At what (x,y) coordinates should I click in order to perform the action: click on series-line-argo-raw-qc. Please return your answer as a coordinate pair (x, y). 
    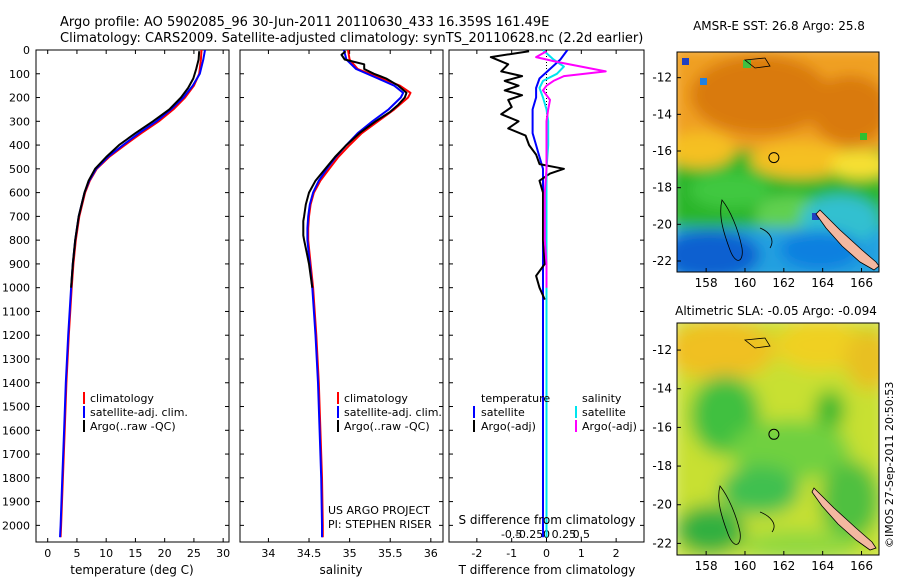
    Looking at the image, I should click on (135, 169).